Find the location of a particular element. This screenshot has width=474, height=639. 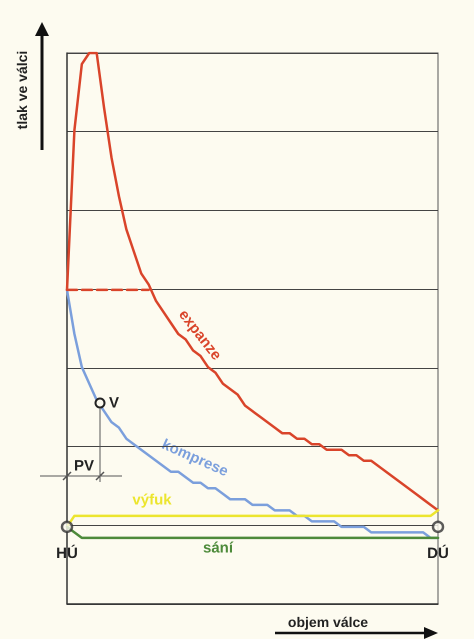

x-axis-title: objem válce is located at coordinates (328, 622).